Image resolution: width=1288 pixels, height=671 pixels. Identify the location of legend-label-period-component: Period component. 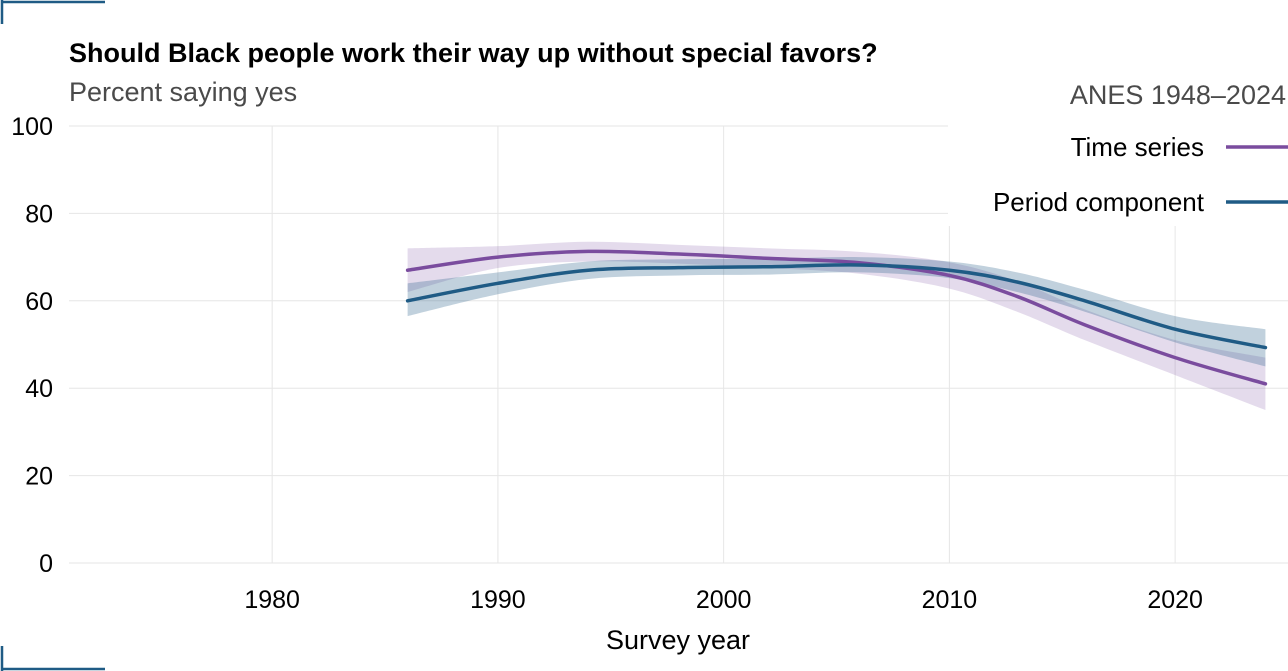
(1099, 202).